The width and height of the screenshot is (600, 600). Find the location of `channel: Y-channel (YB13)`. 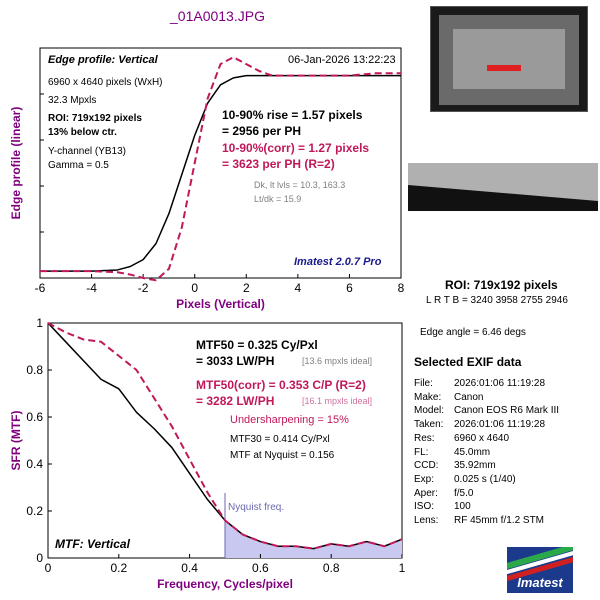

channel: Y-channel (YB13) is located at coordinates (87, 151).